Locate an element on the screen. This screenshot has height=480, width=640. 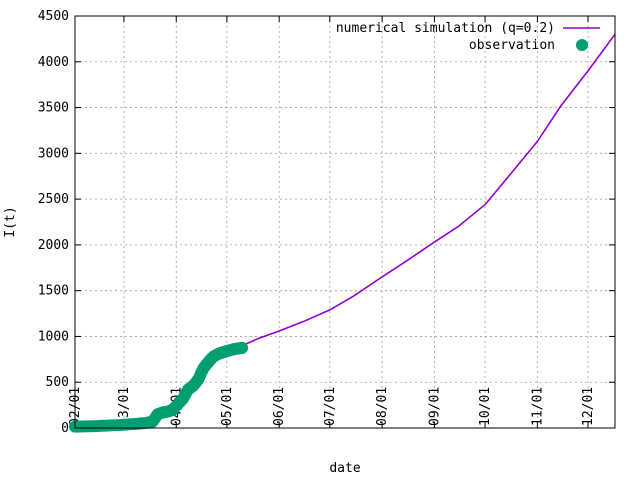
x-tick-label: 06/01 is located at coordinates (279, 406).